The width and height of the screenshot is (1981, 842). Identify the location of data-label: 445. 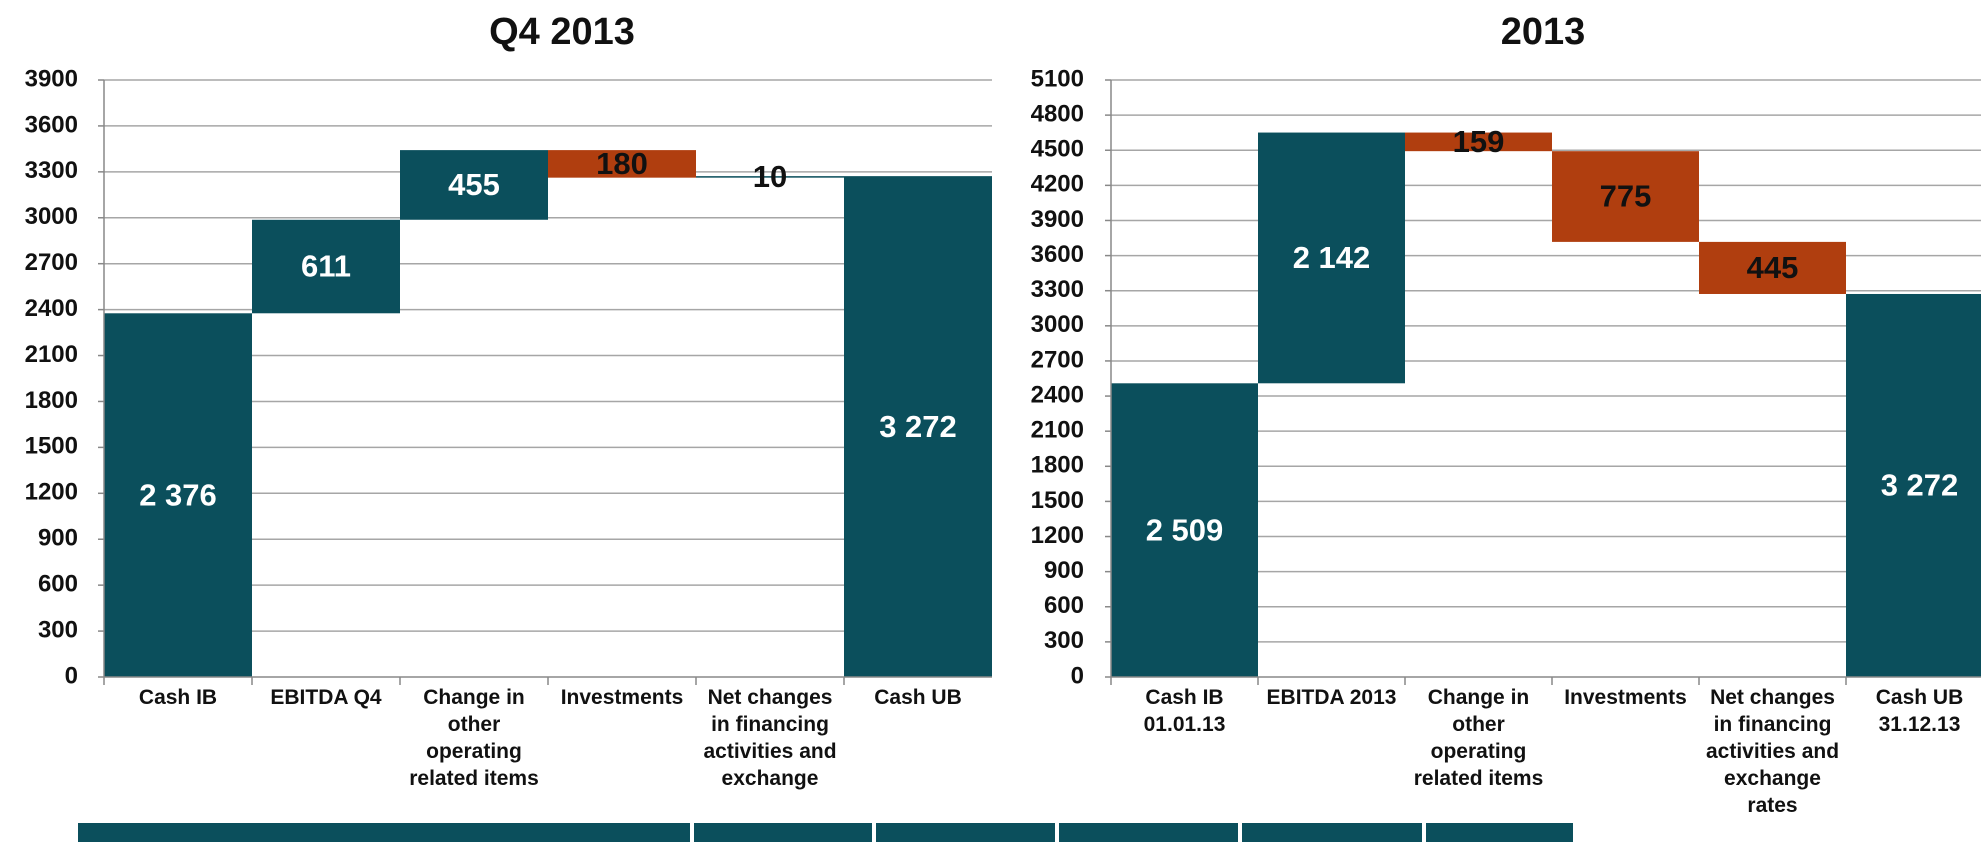
(1773, 267).